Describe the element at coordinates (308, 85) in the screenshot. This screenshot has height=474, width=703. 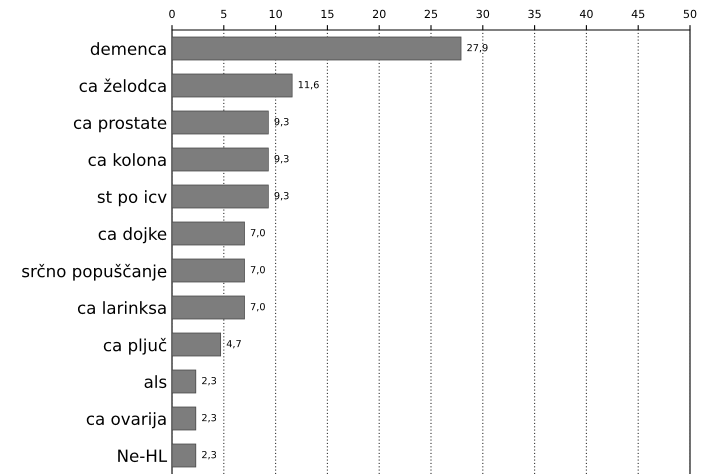
I see `data-label: 11,6` at that location.